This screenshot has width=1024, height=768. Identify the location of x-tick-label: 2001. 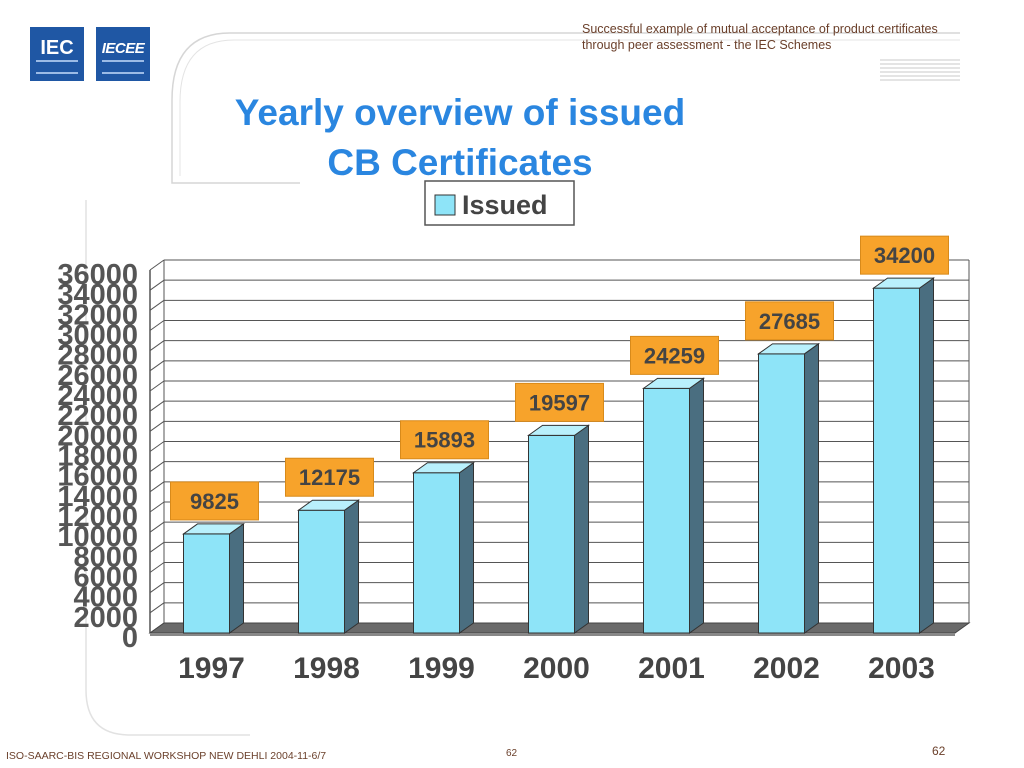
(671, 668).